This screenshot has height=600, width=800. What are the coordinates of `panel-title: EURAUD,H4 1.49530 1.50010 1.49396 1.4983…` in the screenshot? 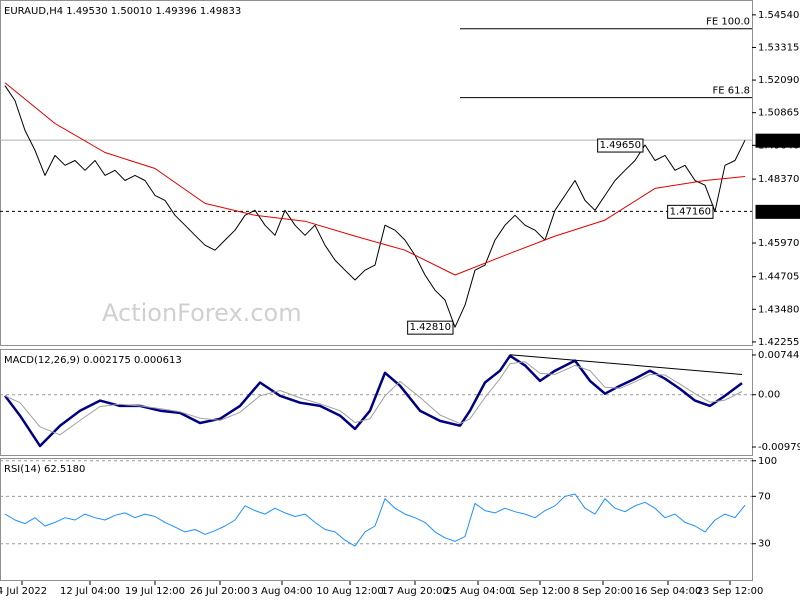 It's located at (122, 11).